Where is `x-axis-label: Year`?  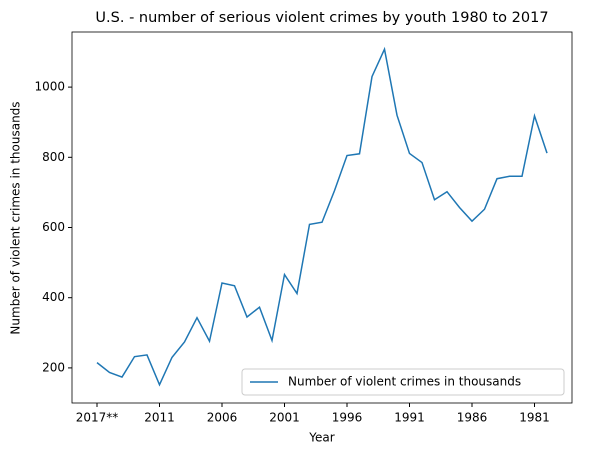 x-axis-label: Year is located at coordinates (321, 438).